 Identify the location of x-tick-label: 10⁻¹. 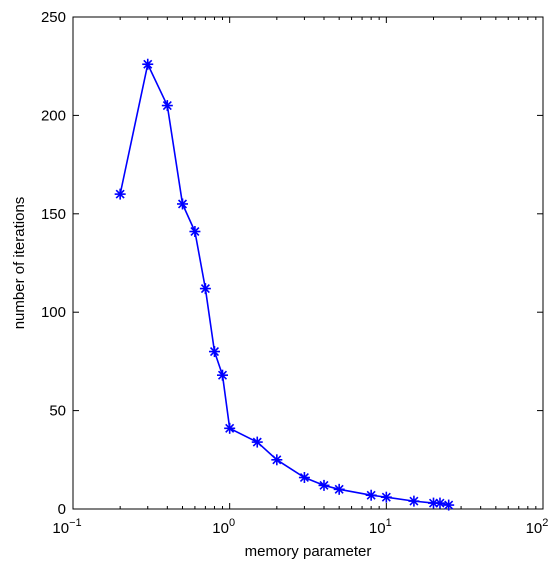
(66, 527).